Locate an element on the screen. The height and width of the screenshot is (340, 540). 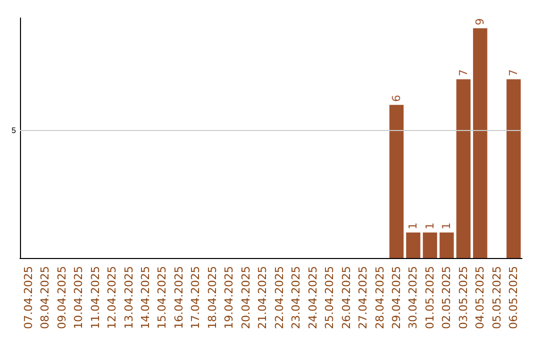
x-tick-label: 26.04.2025 is located at coordinates (346, 298).